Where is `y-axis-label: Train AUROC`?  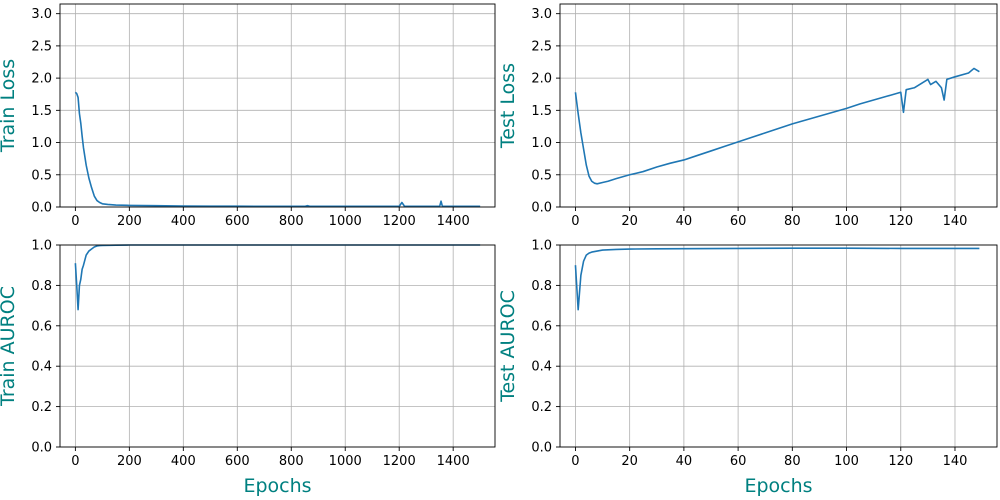 y-axis-label: Train AUROC is located at coordinates (9, 346).